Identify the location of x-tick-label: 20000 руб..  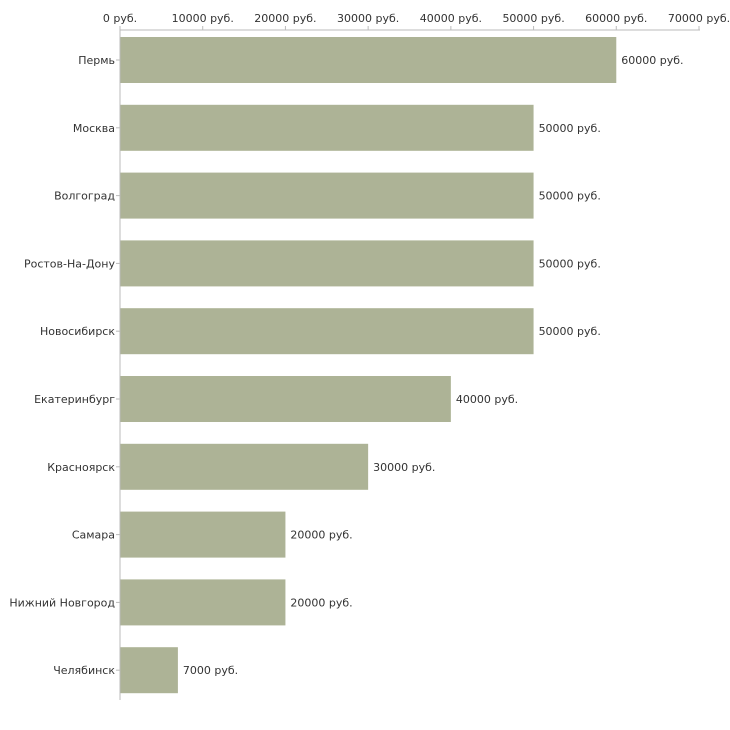
(285, 18).